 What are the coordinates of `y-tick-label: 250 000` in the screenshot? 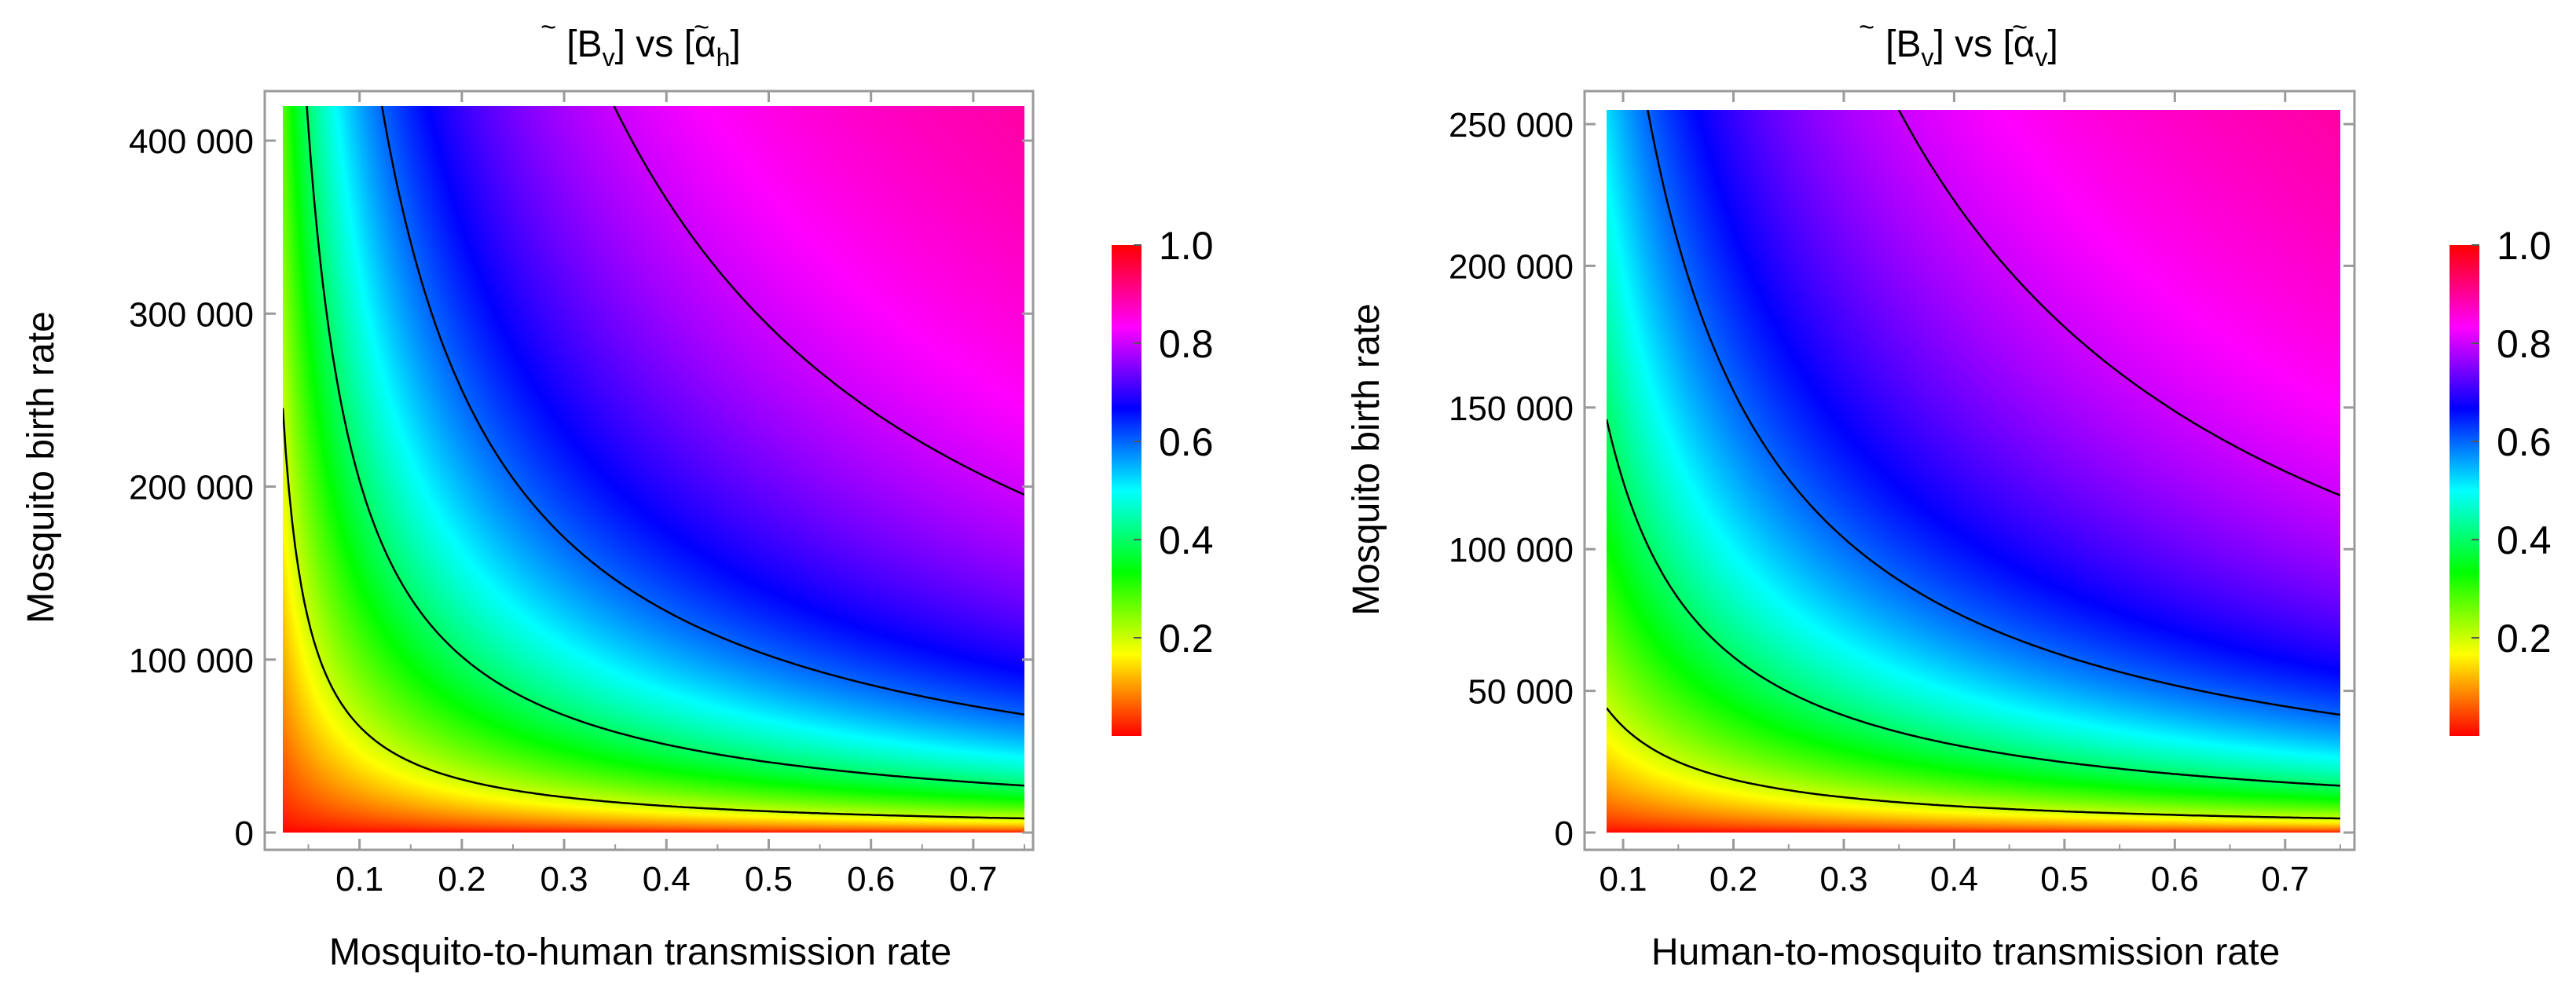 It's located at (1511, 126).